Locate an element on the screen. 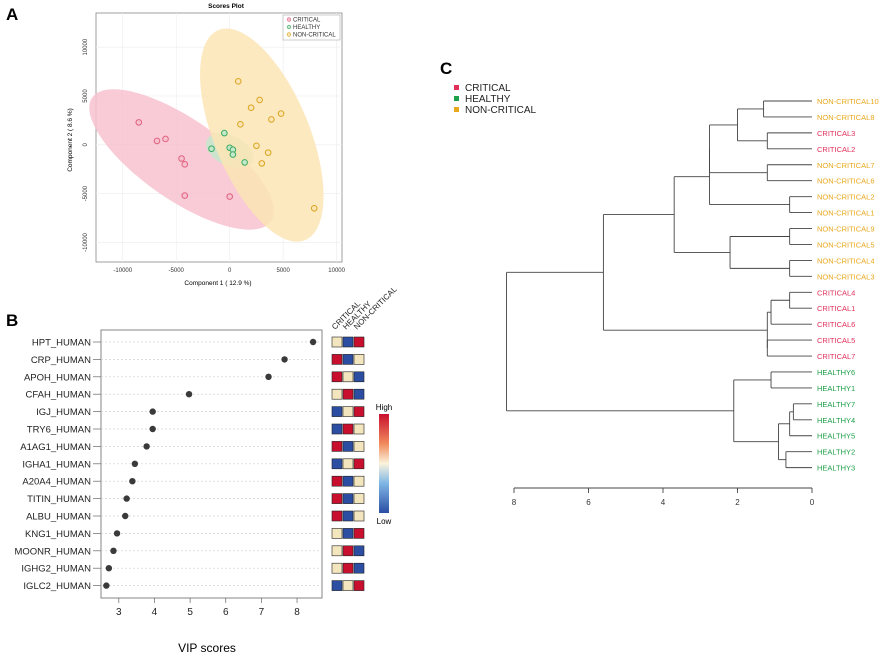  dendrogram-leaf-label: CRITICAL6 is located at coordinates (836, 324).